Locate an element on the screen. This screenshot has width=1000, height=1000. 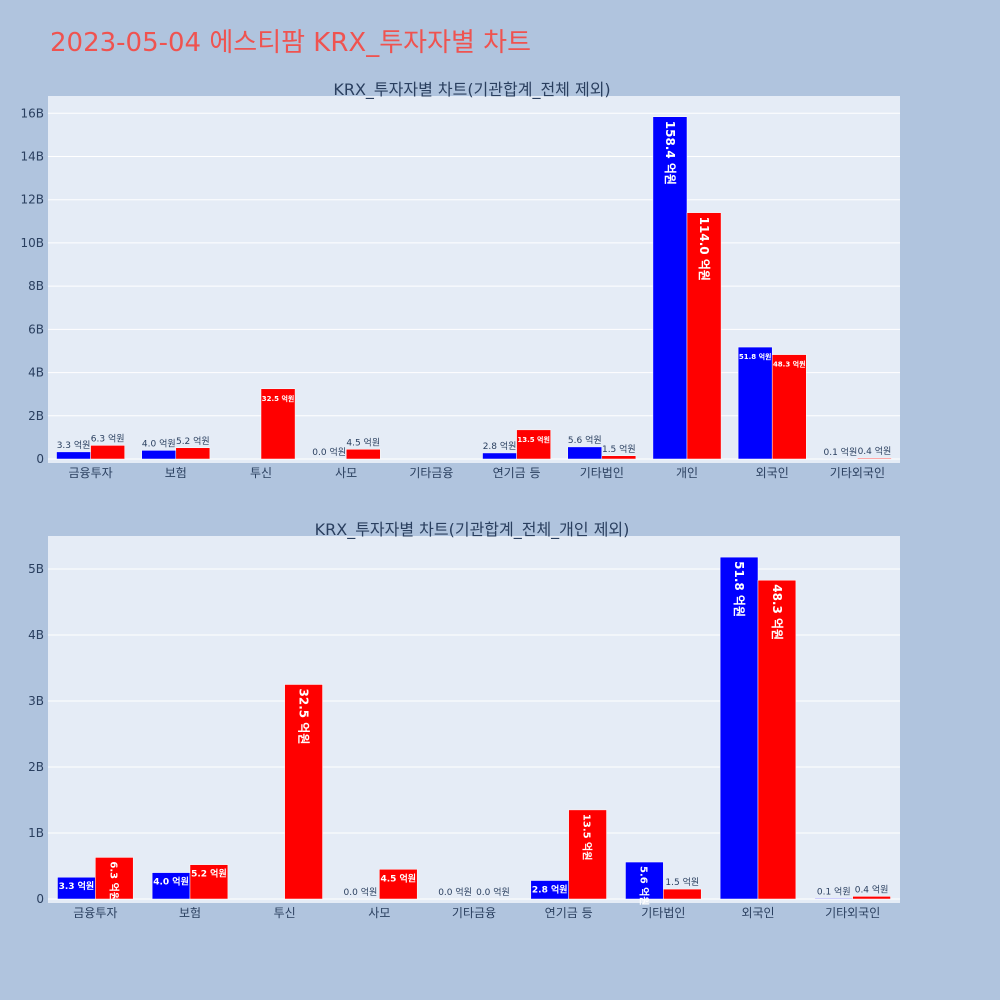
y-tick-label: 14B is located at coordinates (32, 157).